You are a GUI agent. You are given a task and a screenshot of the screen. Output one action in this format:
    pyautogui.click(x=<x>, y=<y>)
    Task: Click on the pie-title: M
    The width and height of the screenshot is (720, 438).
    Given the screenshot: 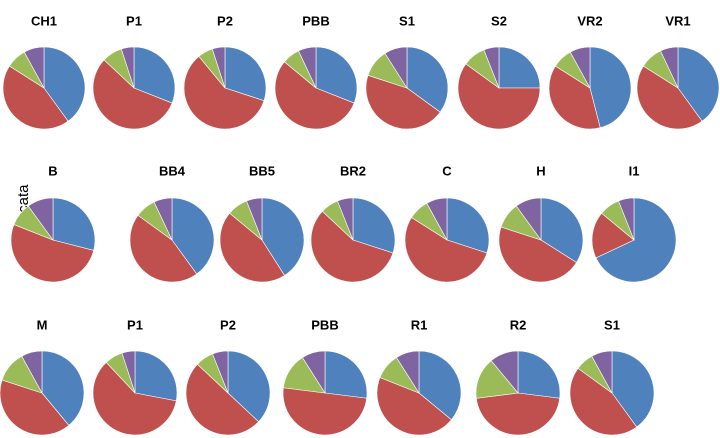 What is the action you would take?
    pyautogui.click(x=42, y=324)
    